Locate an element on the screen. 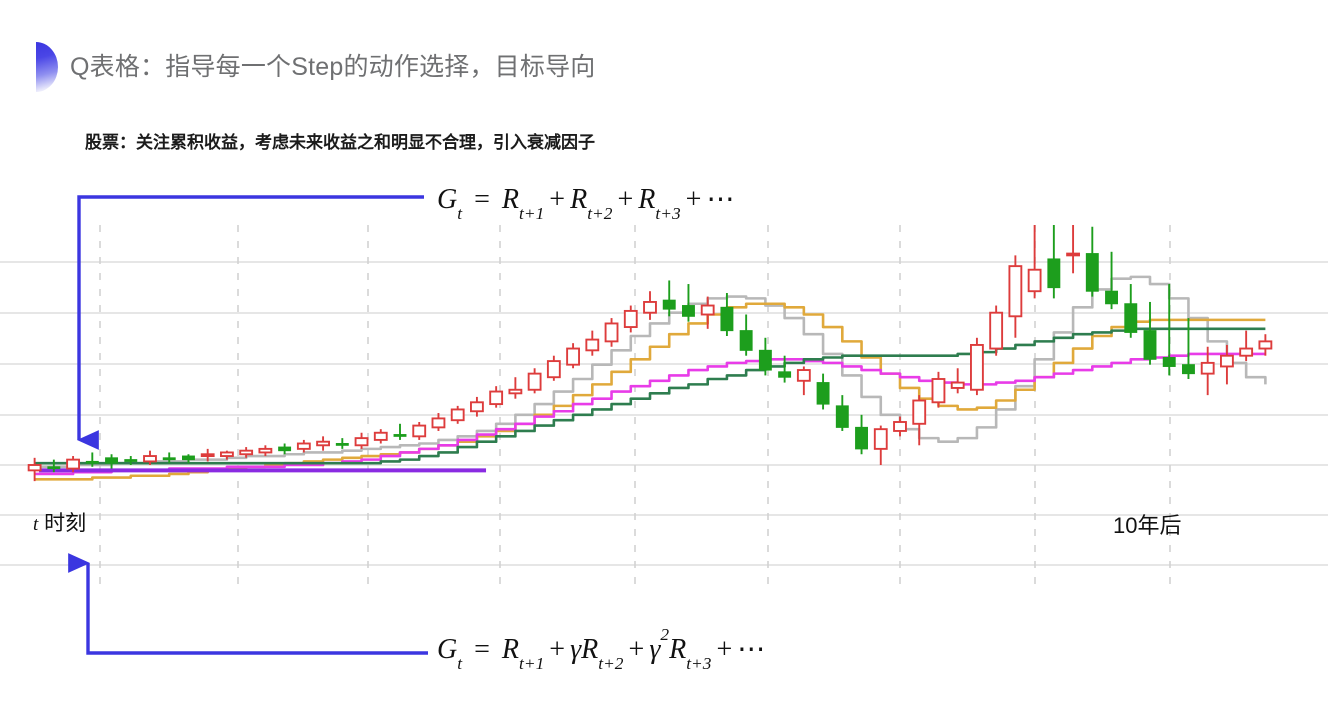  gradient-crescent-bullet-icon is located at coordinates (47, 67).